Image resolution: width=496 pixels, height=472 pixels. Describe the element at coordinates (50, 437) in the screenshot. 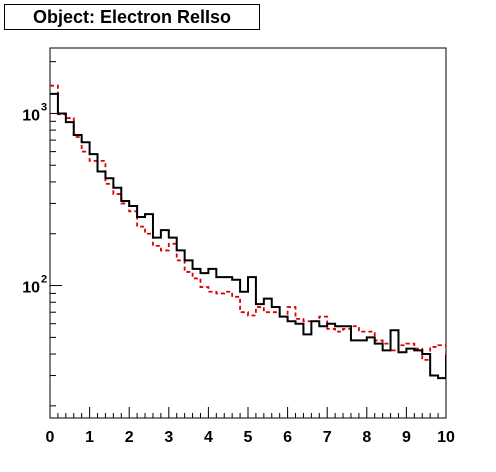

I see `x-tick-label: 0` at that location.